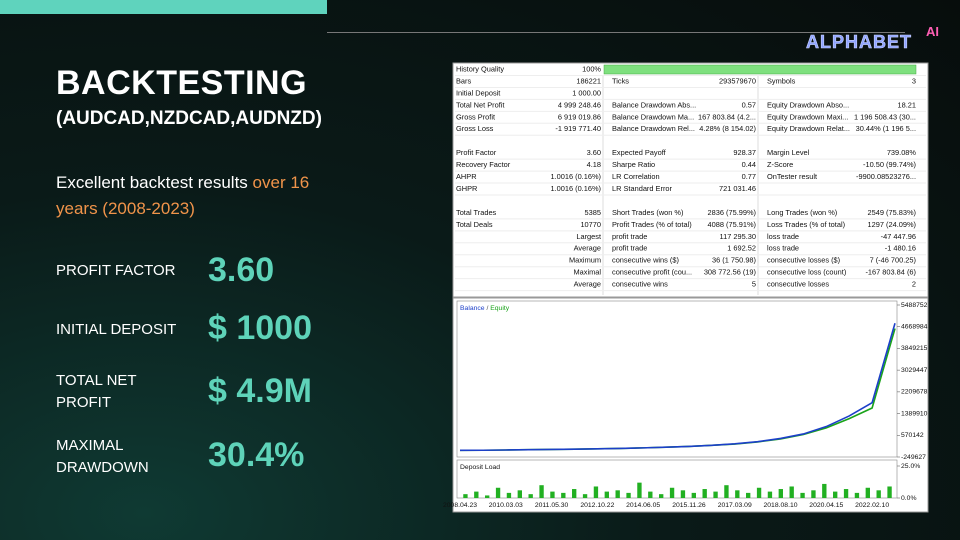  I want to click on table-cell: 10770, so click(590, 224).